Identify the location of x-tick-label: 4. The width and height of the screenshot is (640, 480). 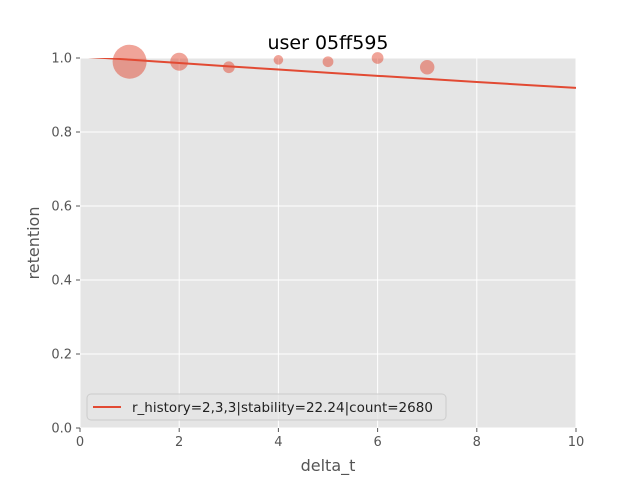
(278, 442).